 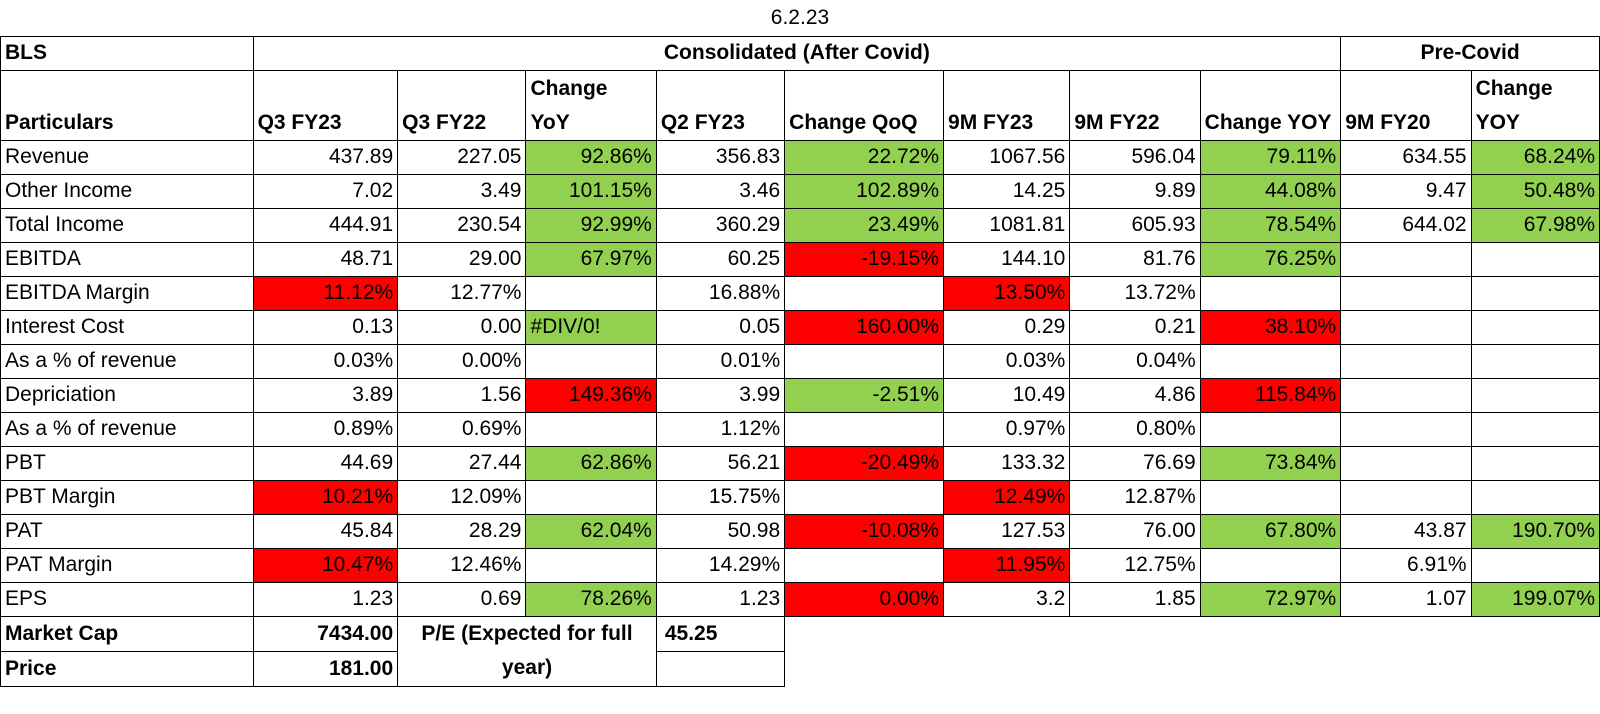 What do you see at coordinates (325, 191) in the screenshot?
I see `cell-q3-fy23: 7.02` at bounding box center [325, 191].